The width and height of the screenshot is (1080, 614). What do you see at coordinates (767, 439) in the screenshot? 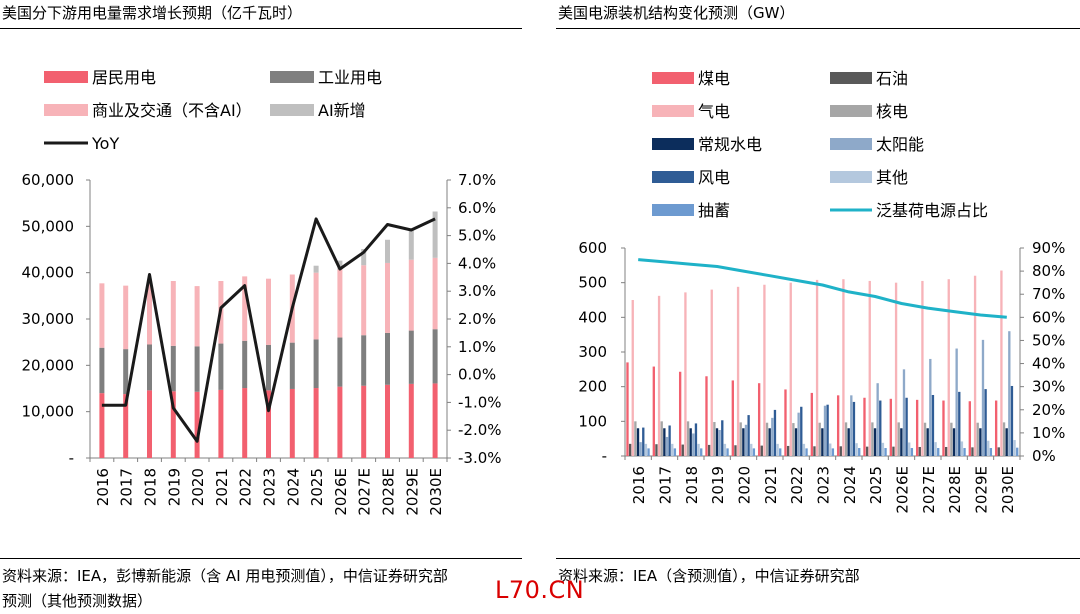
I see `bar-核电-2021` at bounding box center [767, 439].